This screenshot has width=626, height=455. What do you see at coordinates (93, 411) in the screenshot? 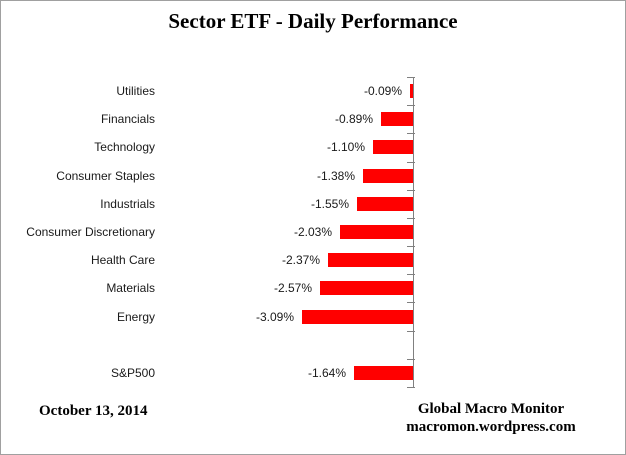
I see `footer-date: October 13, 2014` at bounding box center [93, 411].